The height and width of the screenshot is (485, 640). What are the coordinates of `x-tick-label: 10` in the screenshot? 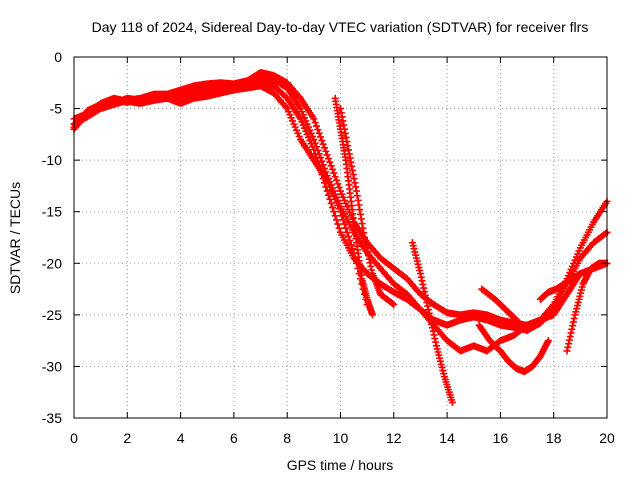 It's located at (341, 438).